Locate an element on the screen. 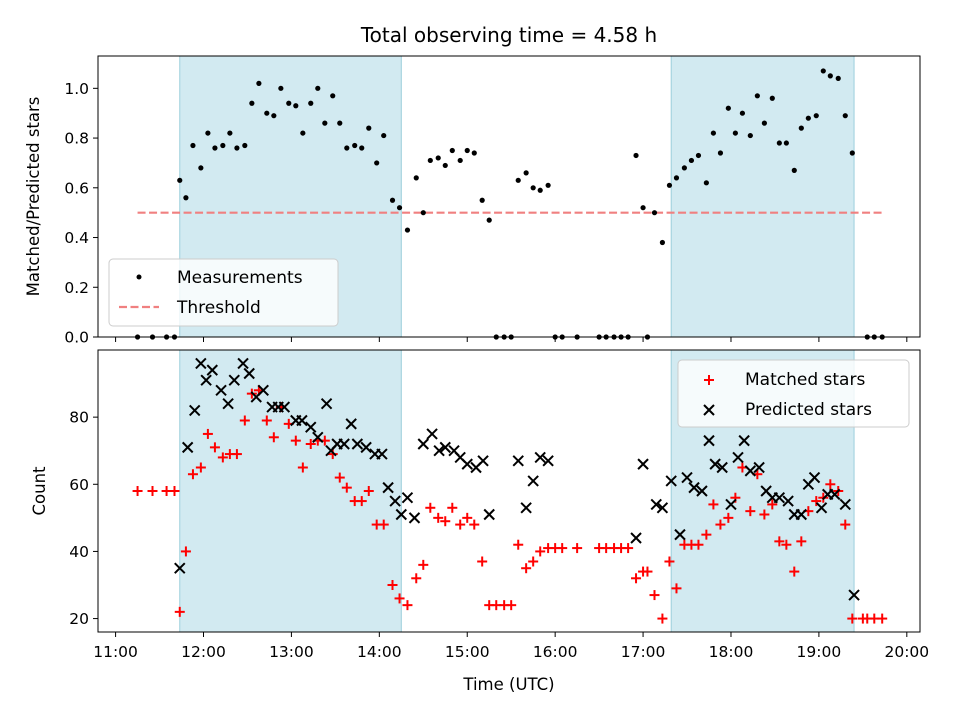  bottom-y-tick-label: 80 is located at coordinates (79, 418).